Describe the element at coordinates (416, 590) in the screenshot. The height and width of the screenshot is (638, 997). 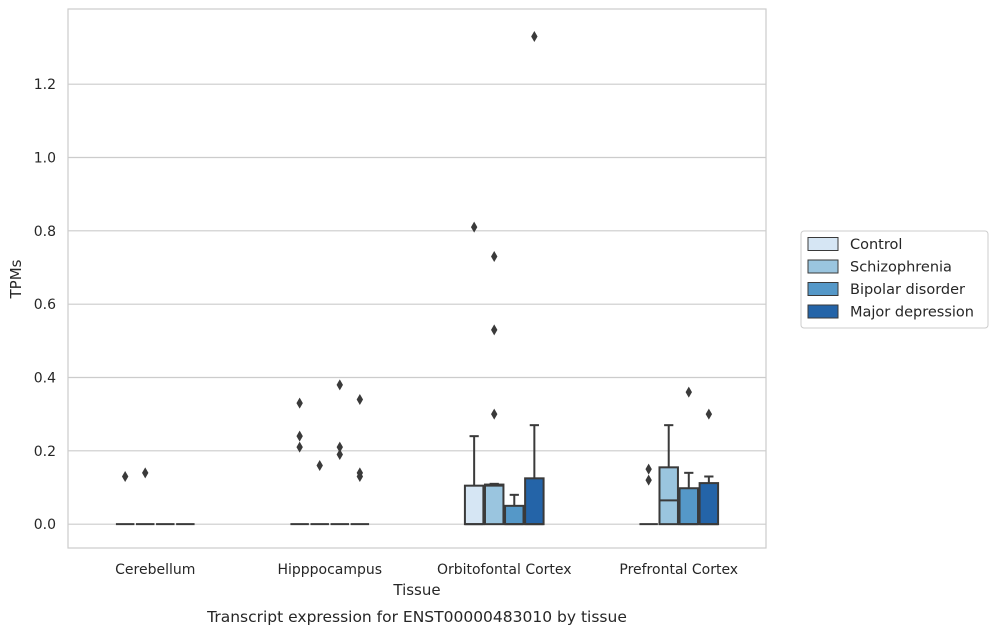
I see `x-axis-label: Tissue` at that location.